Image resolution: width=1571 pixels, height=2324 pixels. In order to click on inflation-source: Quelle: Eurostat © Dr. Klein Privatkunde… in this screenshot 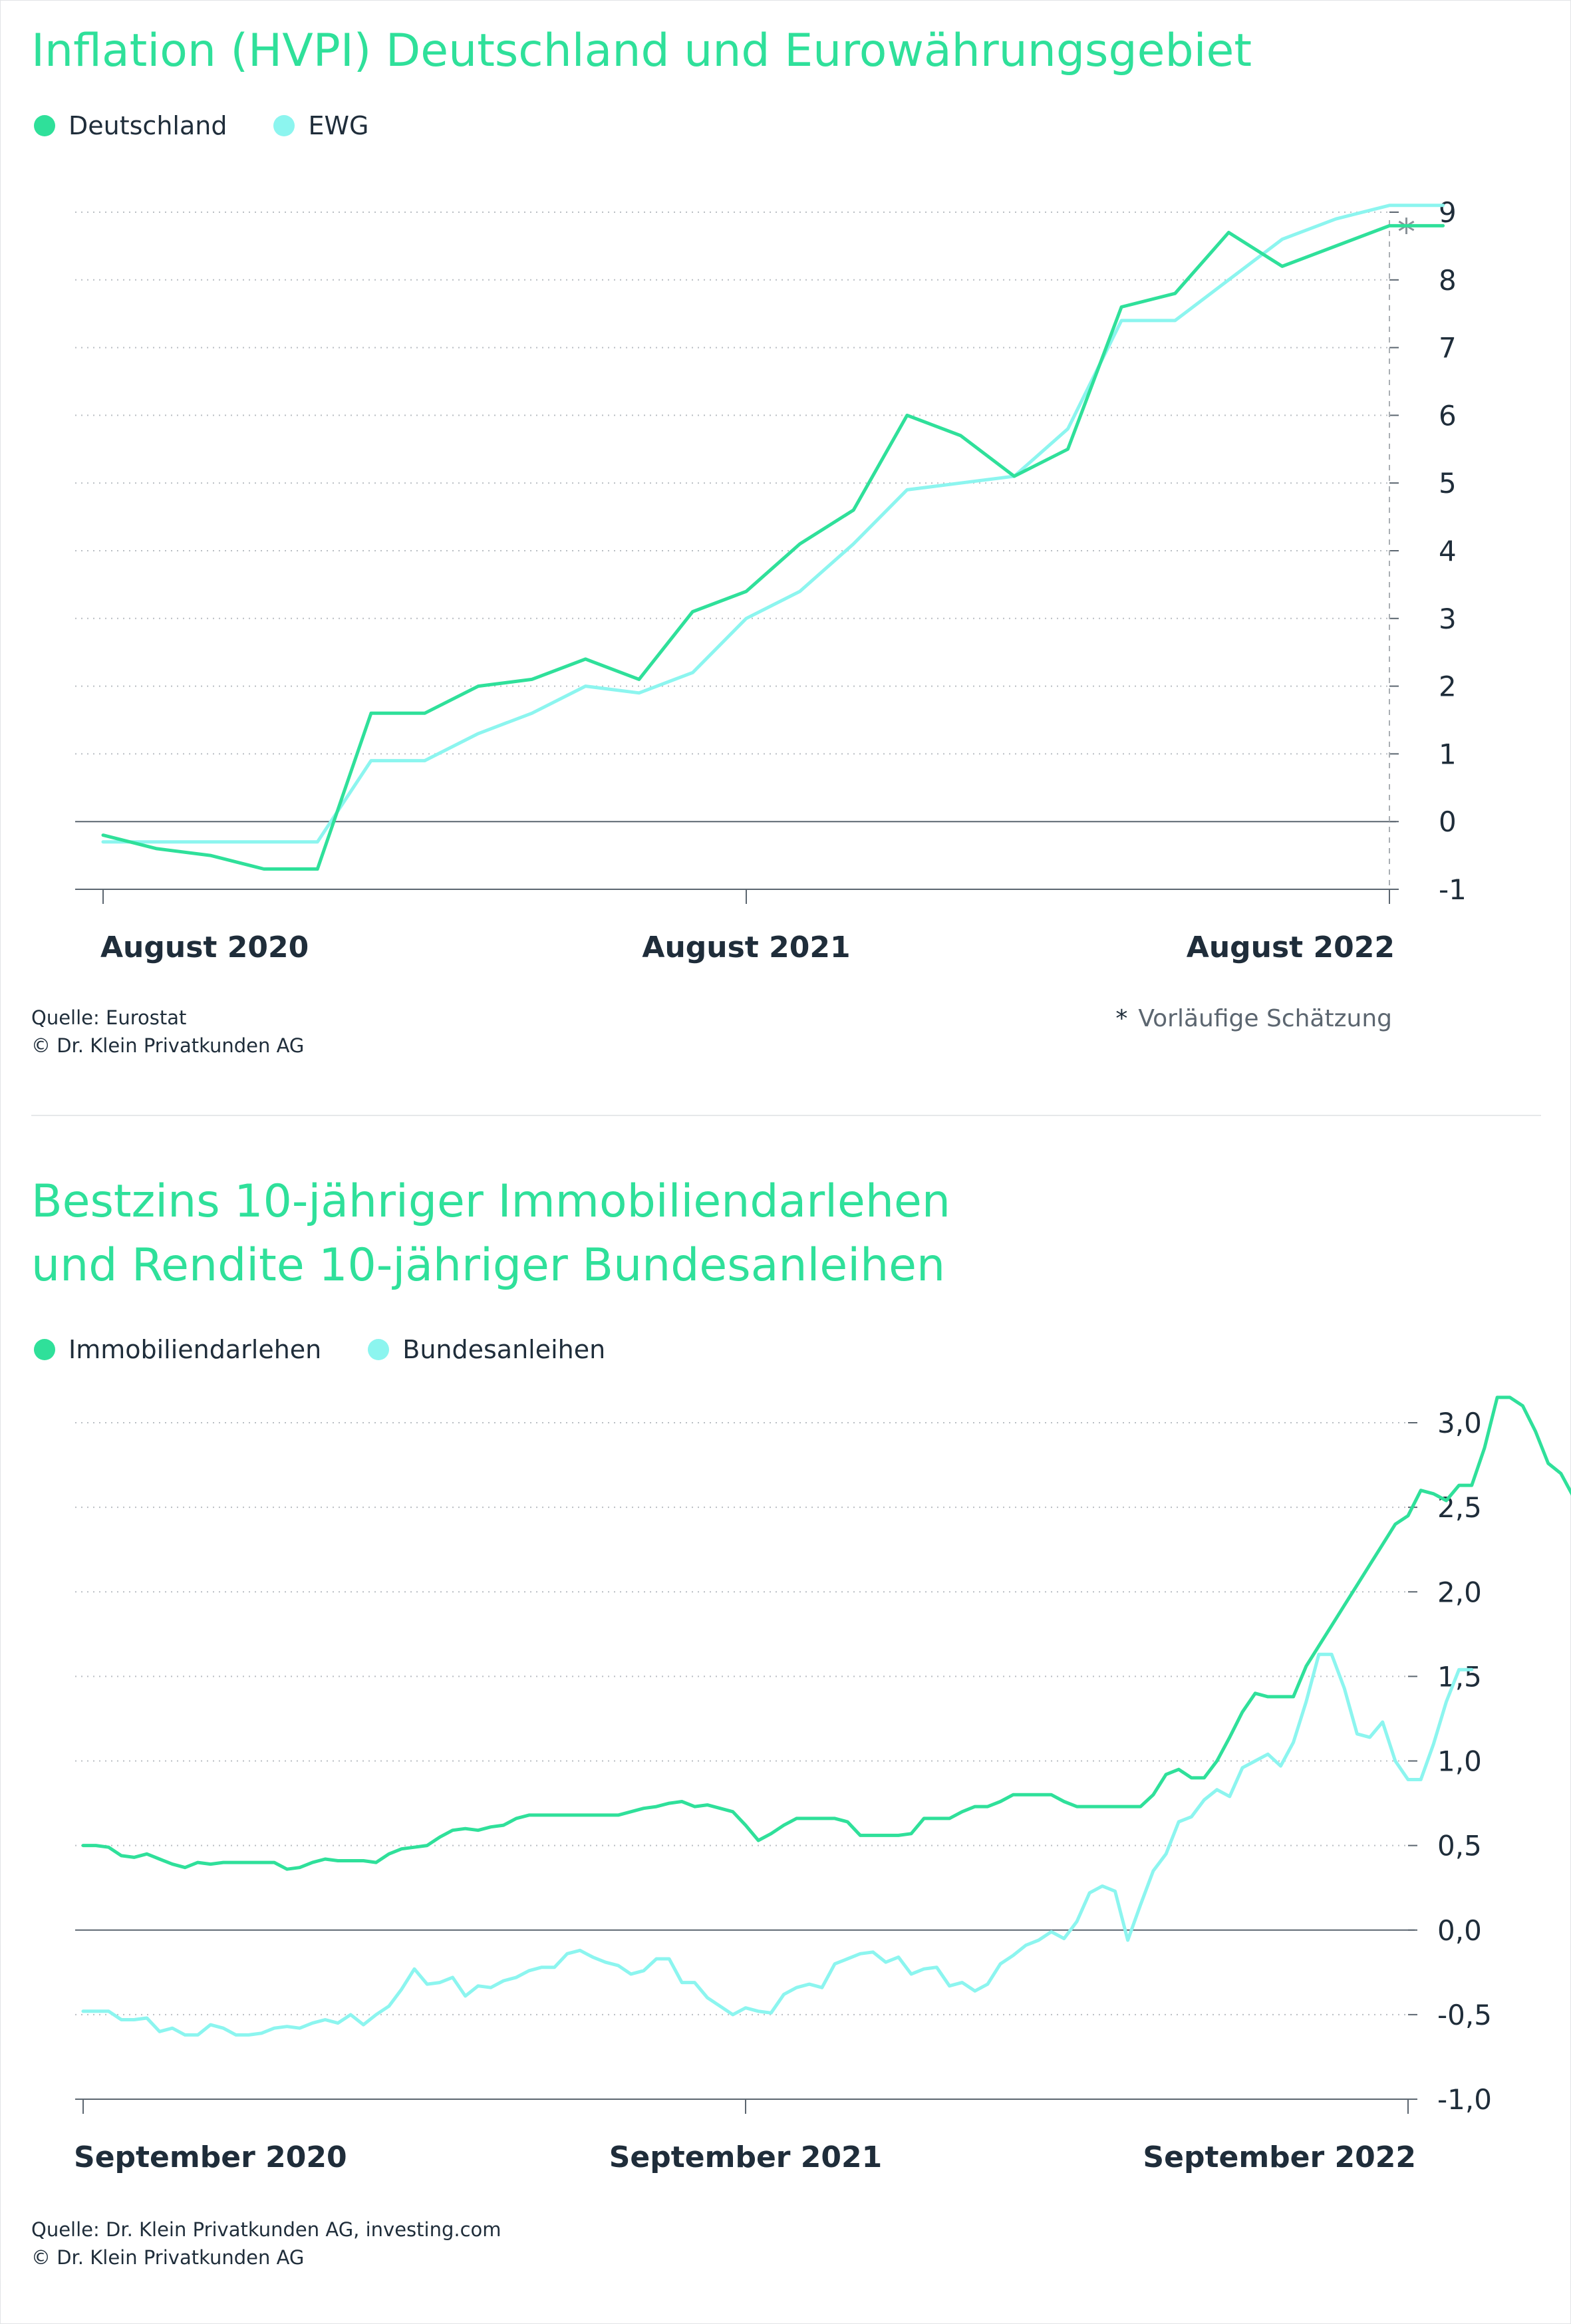, I will do `click(167, 1032)`.